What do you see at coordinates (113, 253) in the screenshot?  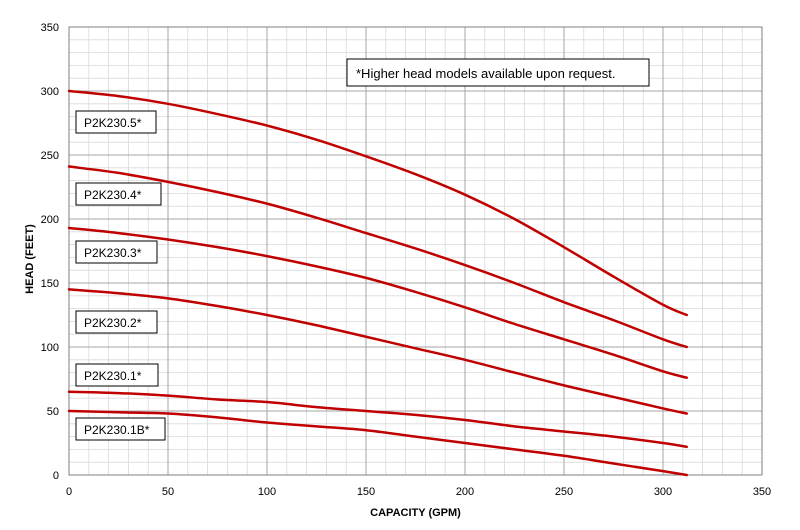 I see `curve-label-text: P2K230.3*` at bounding box center [113, 253].